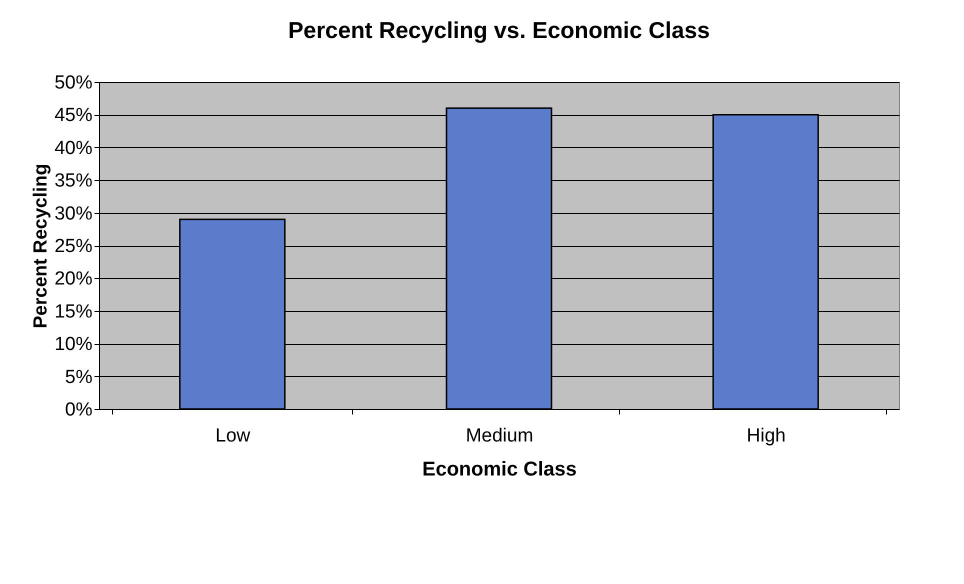 The width and height of the screenshot is (964, 584). What do you see at coordinates (73, 115) in the screenshot?
I see `y-tick-label: 45%` at bounding box center [73, 115].